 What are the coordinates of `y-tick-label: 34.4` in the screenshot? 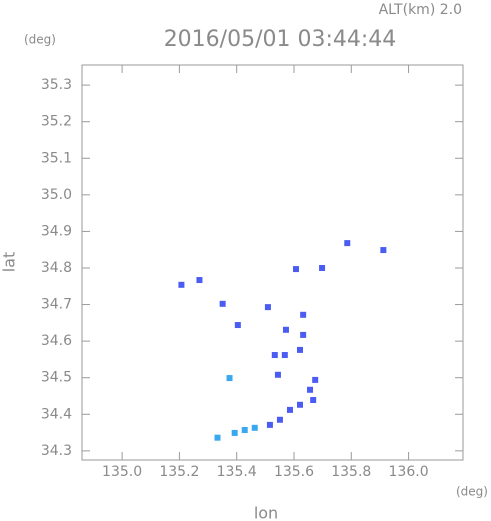 It's located at (56, 414).